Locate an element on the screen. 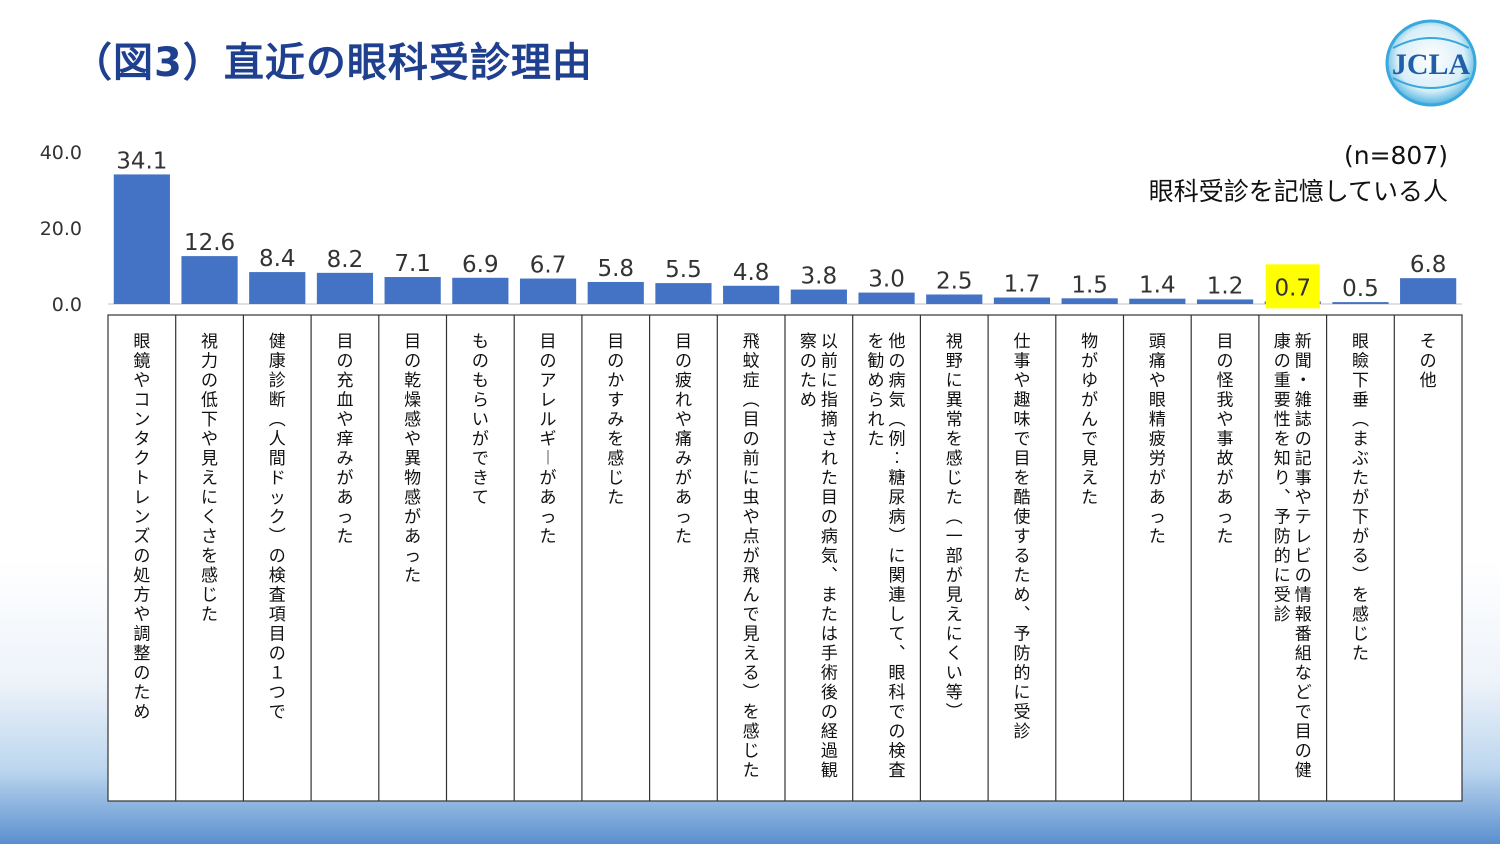  category-char: れ is located at coordinates (829, 459).